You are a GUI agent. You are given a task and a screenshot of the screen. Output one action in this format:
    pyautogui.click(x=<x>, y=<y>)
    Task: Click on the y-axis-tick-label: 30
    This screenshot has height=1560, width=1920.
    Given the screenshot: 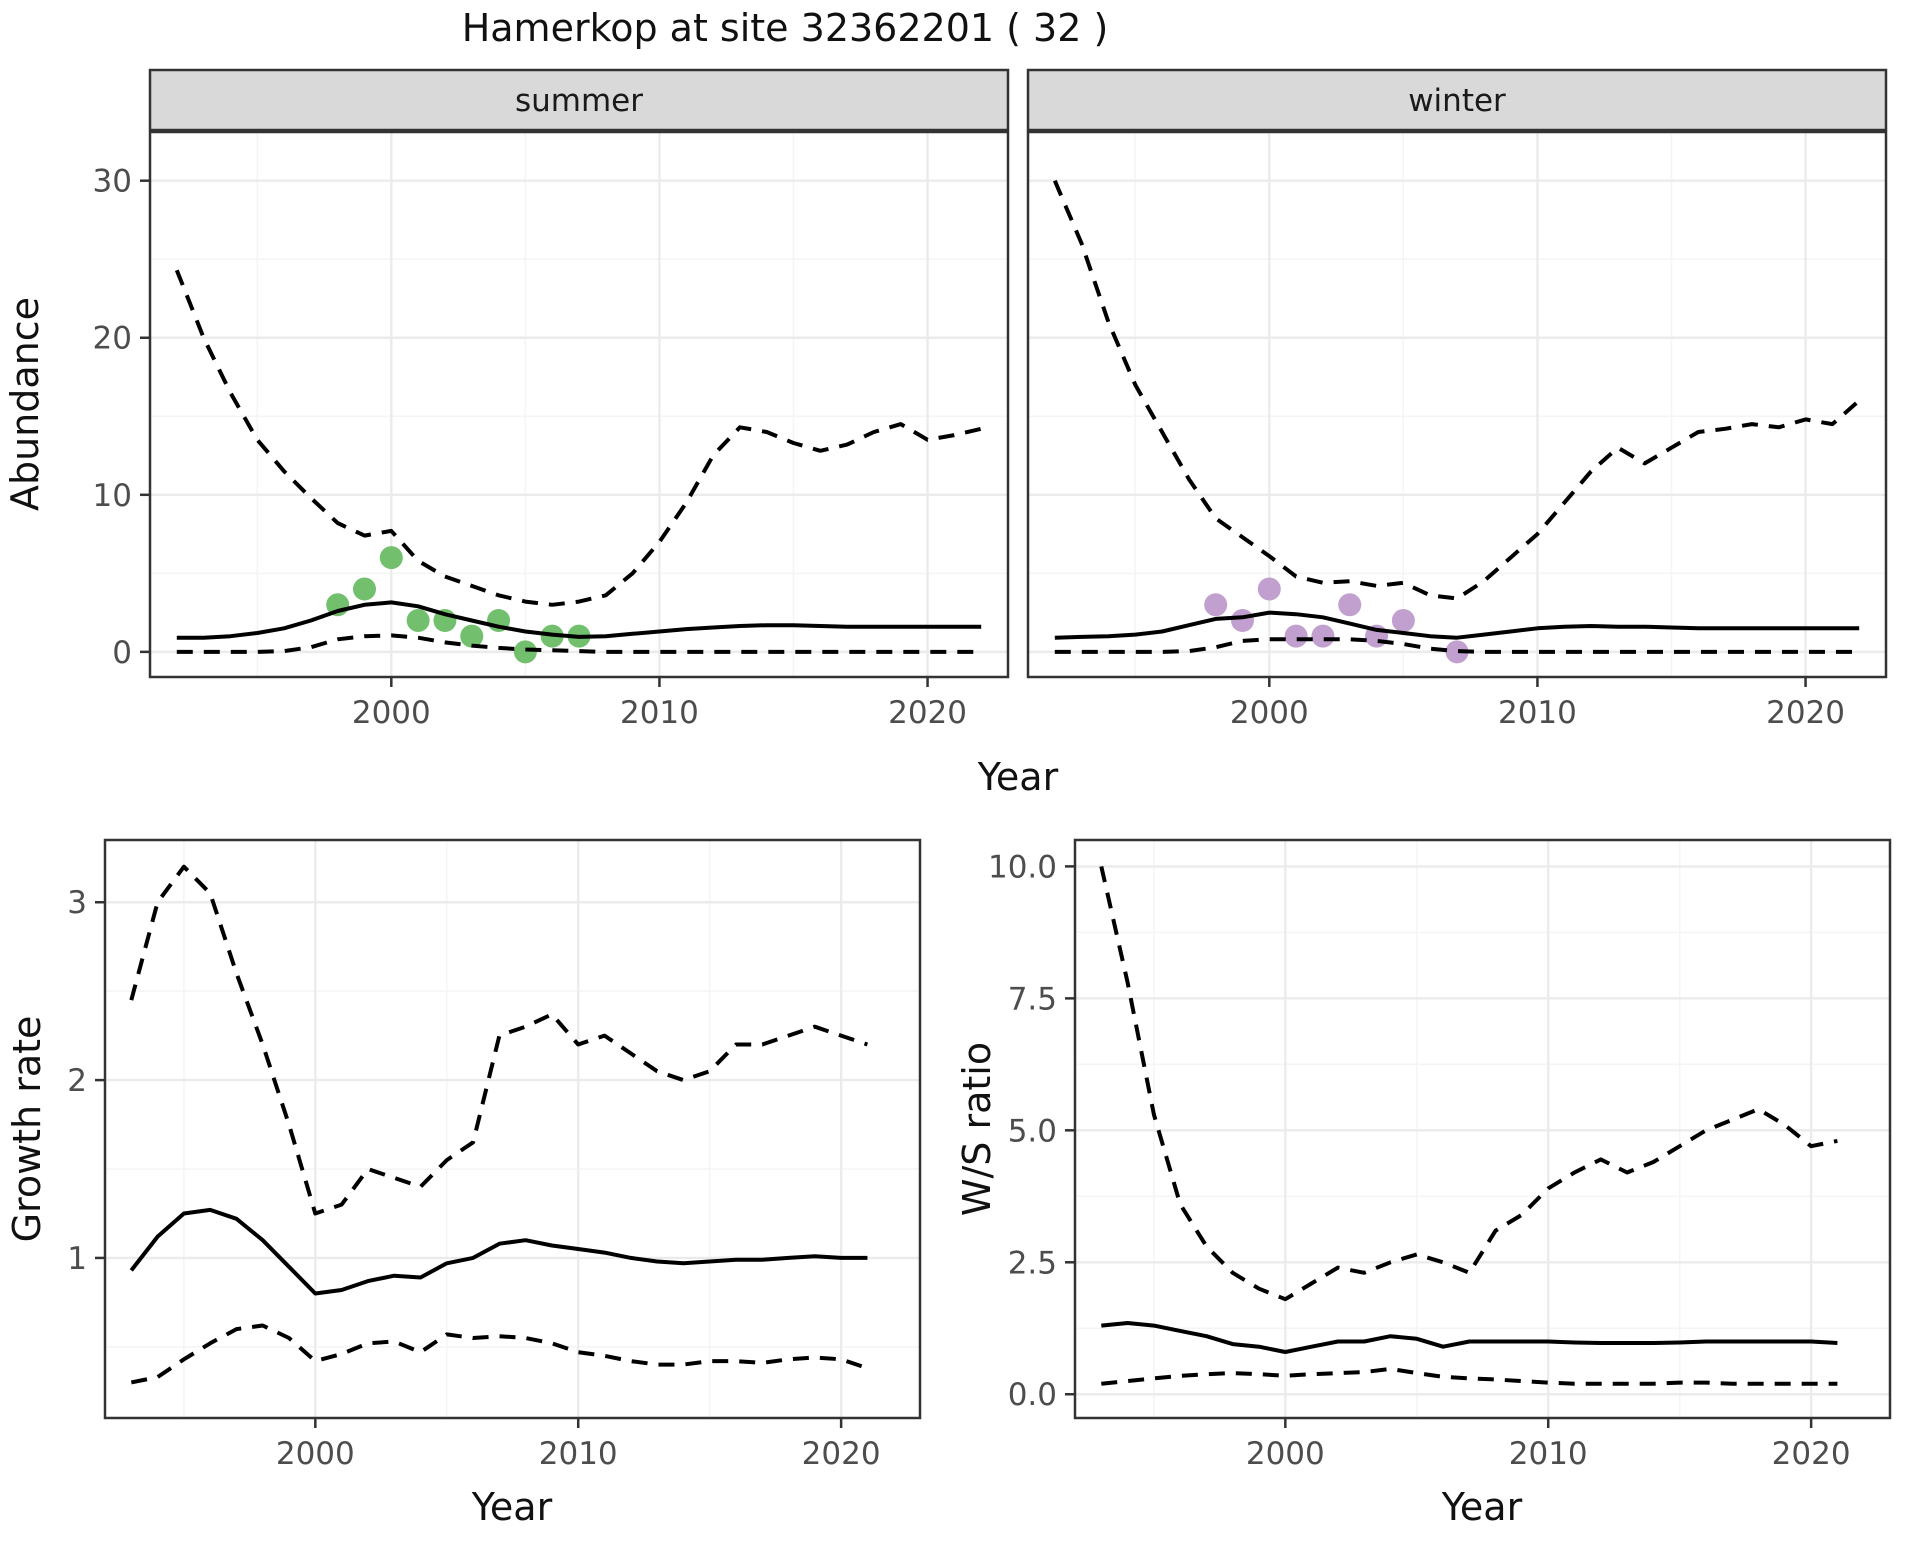 What is the action you would take?
    pyautogui.click(x=112, y=182)
    